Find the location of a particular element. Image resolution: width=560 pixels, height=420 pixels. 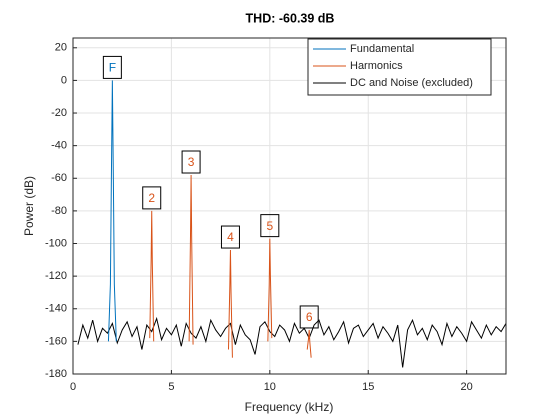

marker-label: F is located at coordinates (112, 68).